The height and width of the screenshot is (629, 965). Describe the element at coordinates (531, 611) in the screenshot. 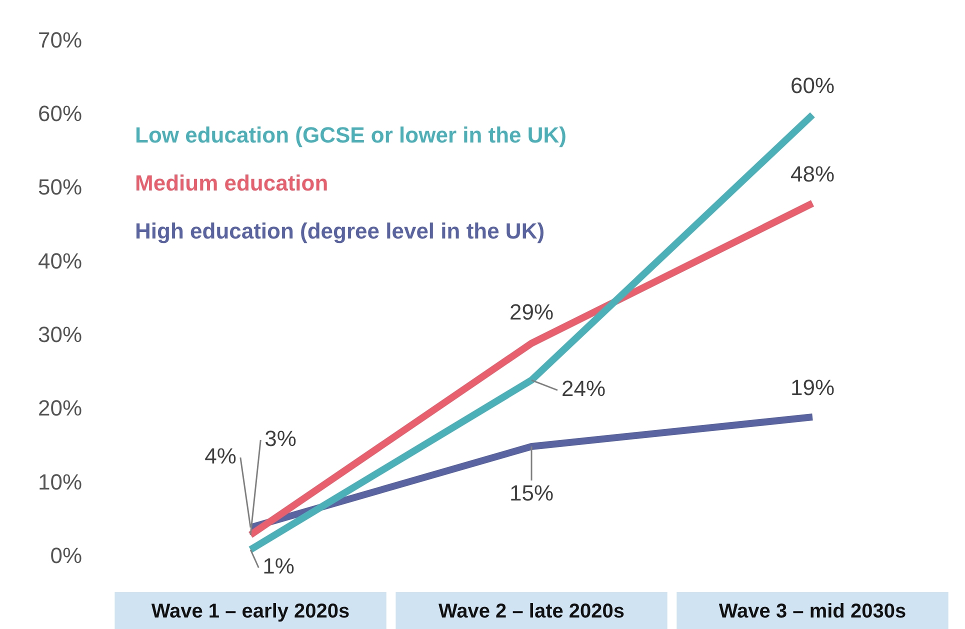

I see `x-tick-label: Wave 2 – late 2020s` at that location.